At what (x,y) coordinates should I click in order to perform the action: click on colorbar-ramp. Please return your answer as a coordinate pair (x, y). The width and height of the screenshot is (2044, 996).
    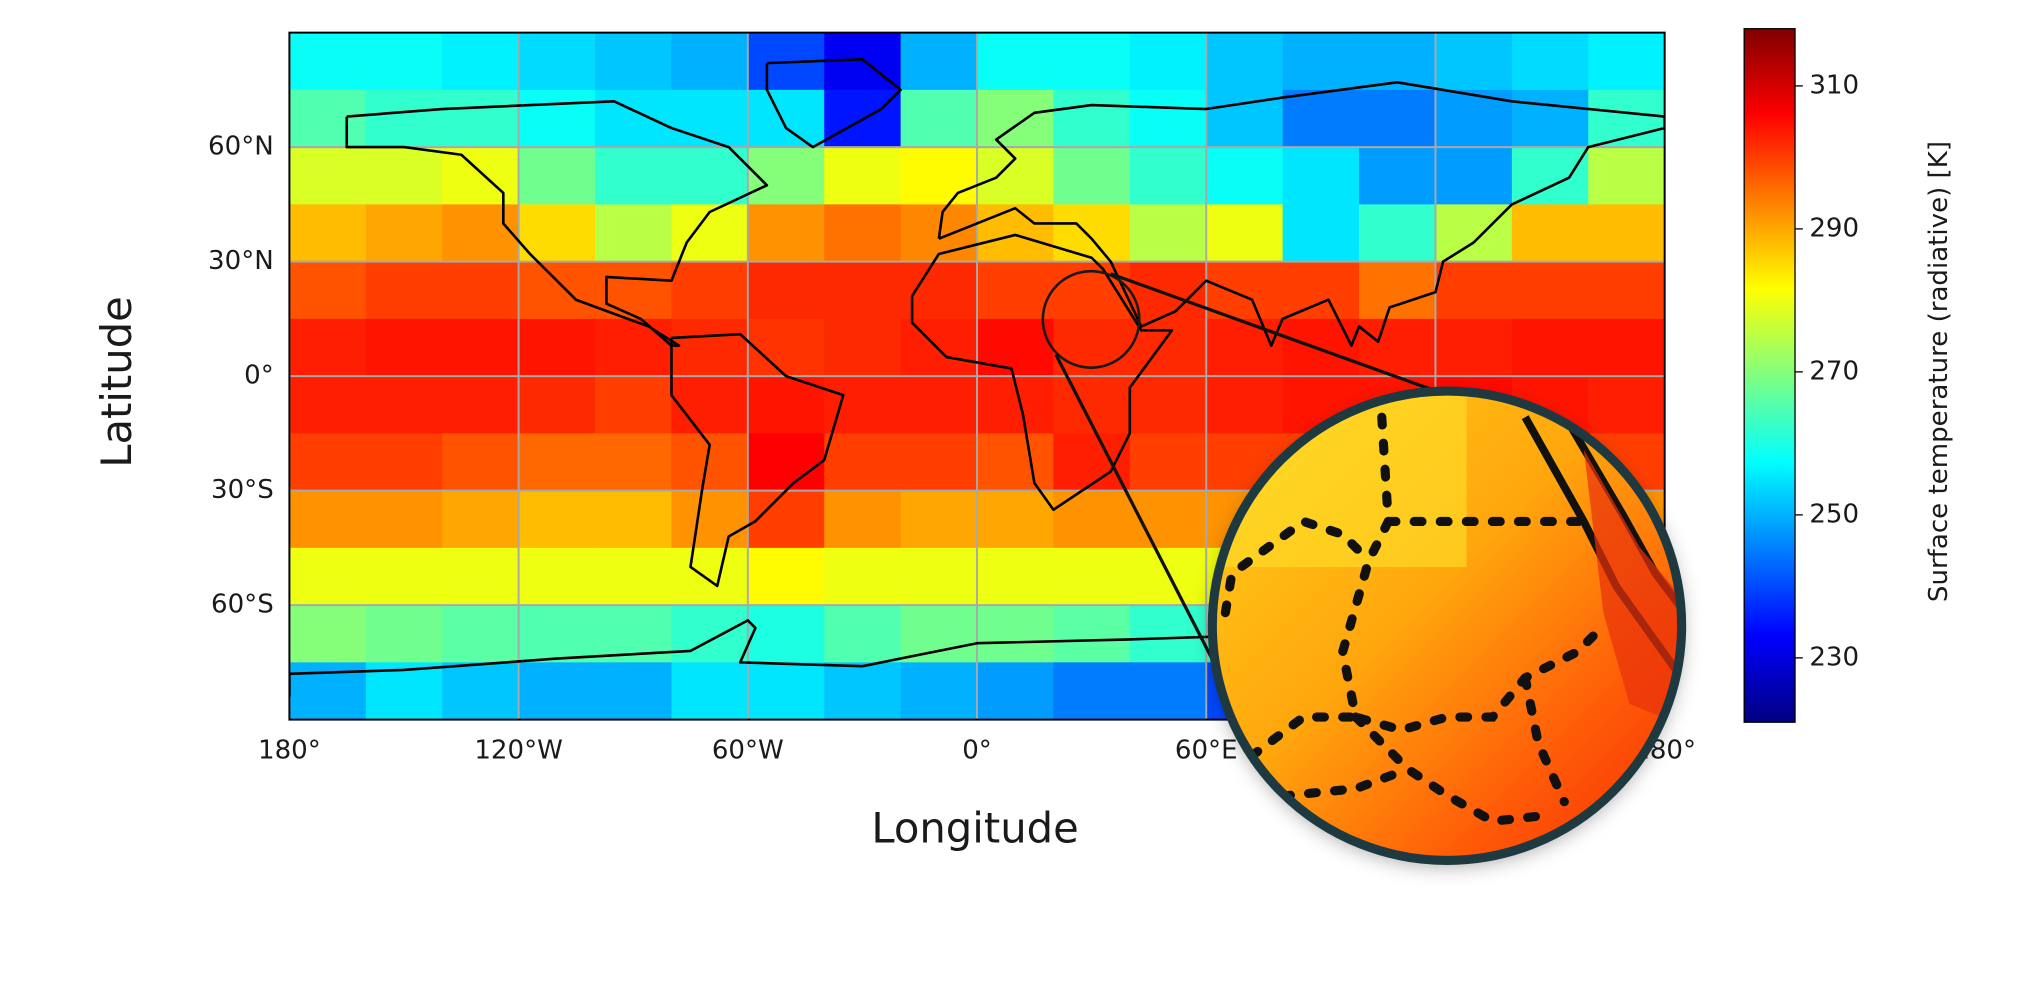
    Looking at the image, I should click on (1769, 375).